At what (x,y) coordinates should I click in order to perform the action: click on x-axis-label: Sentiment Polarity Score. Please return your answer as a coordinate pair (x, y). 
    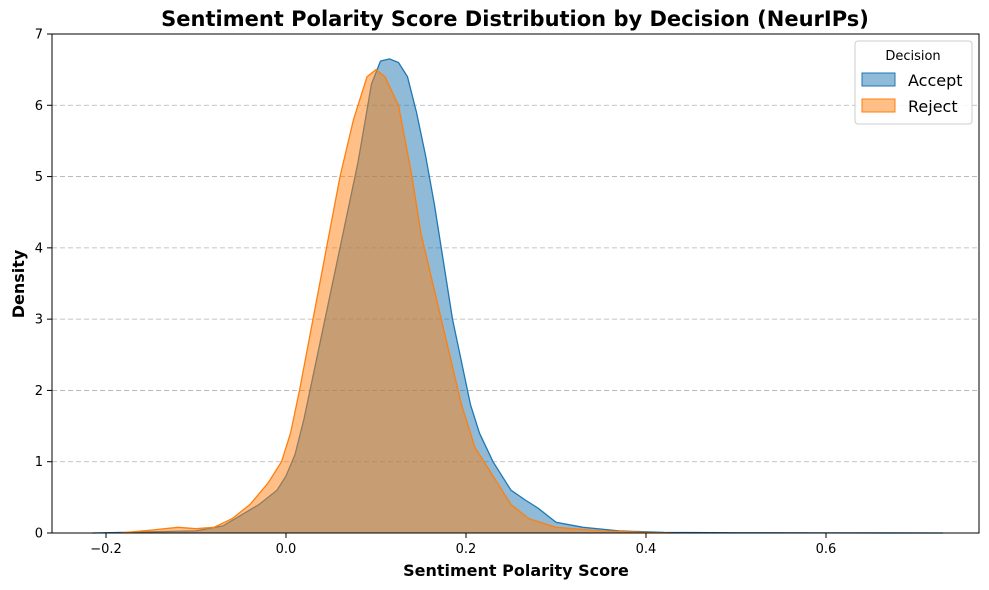
    Looking at the image, I should click on (516, 570).